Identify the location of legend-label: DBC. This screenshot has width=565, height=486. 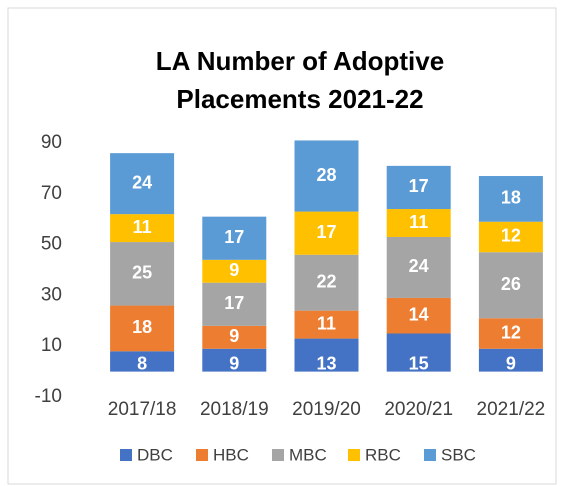
(155, 454).